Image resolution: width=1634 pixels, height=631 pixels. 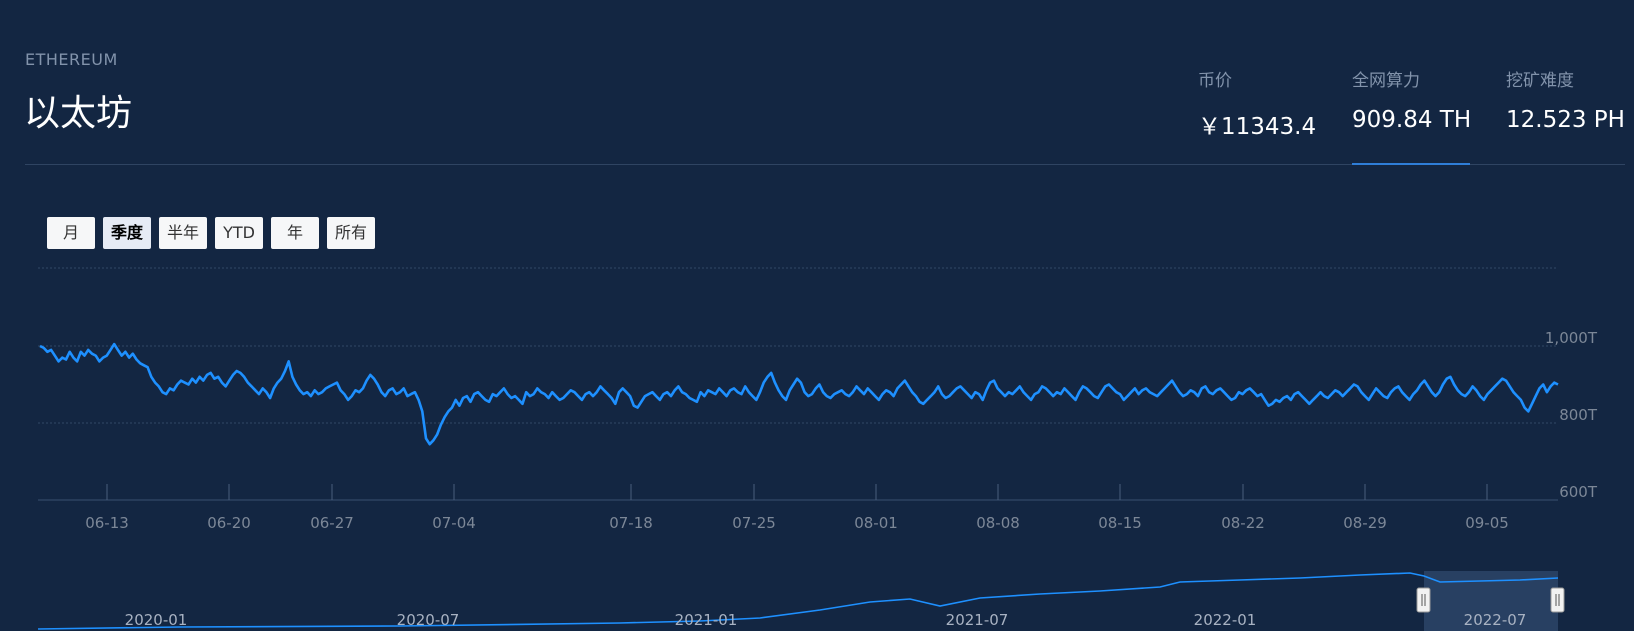 I want to click on navigator-handle-right-box, so click(x=1557, y=600).